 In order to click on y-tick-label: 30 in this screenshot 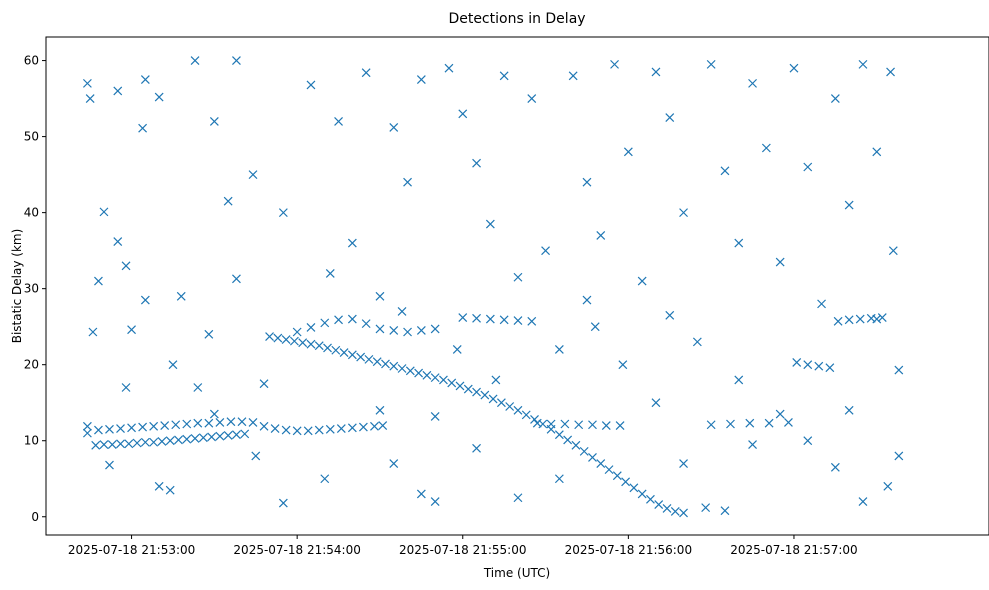, I will do `click(31, 289)`.